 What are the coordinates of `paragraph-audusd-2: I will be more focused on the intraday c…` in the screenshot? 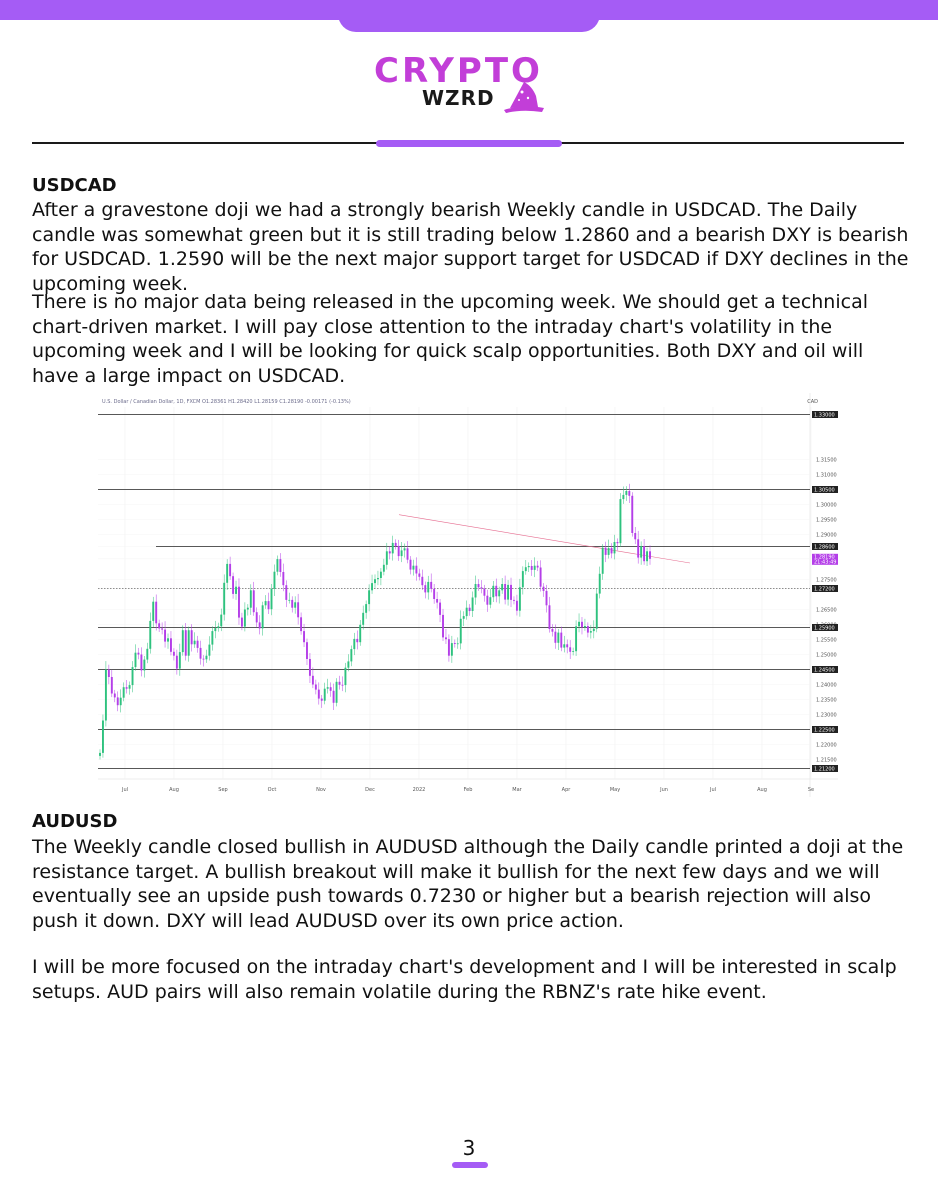 It's located at (464, 979).